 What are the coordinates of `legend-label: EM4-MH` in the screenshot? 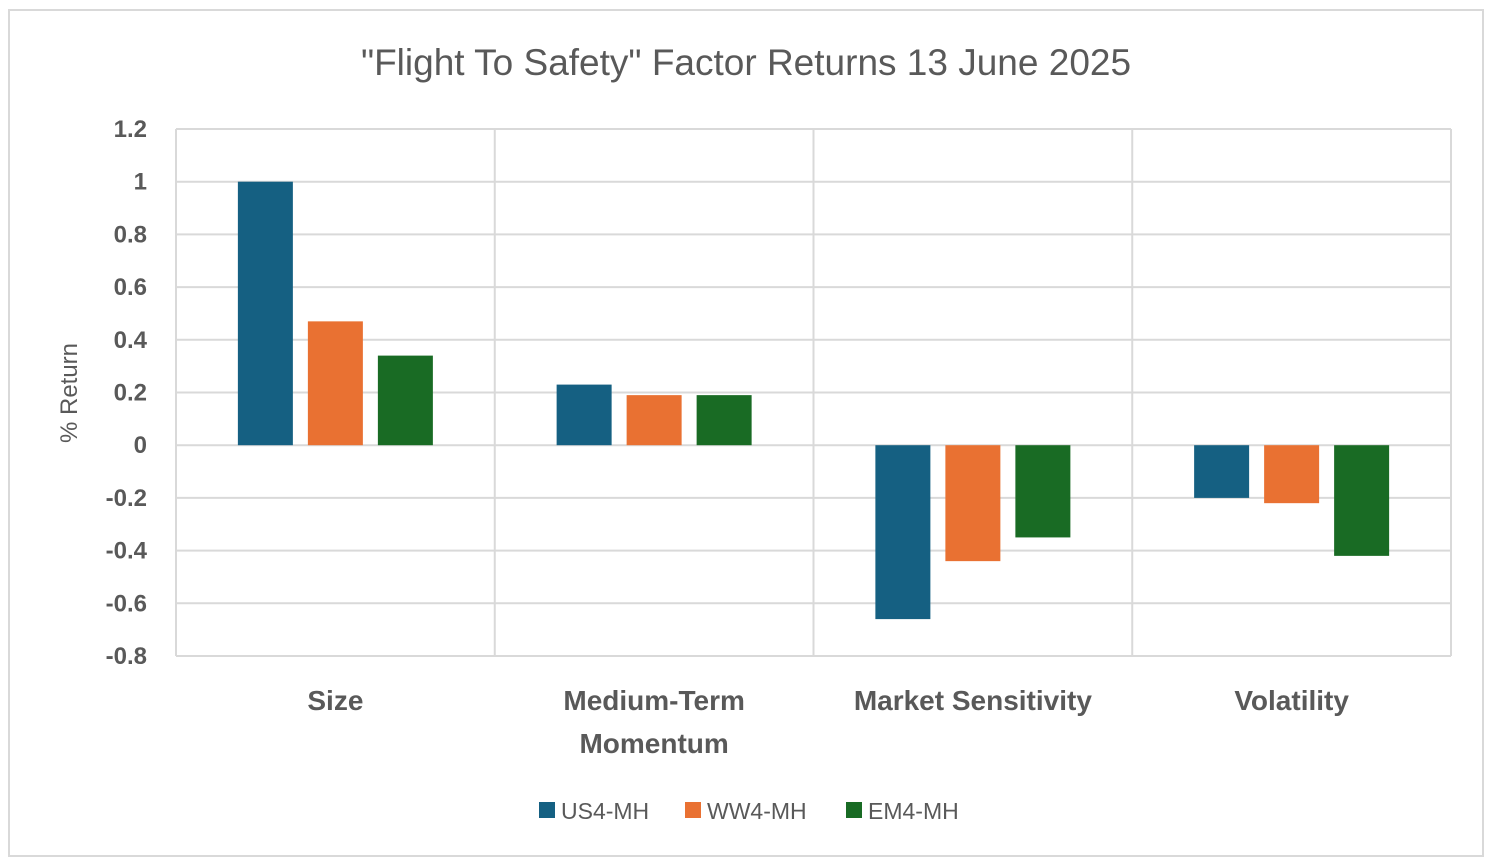 It's located at (913, 811).